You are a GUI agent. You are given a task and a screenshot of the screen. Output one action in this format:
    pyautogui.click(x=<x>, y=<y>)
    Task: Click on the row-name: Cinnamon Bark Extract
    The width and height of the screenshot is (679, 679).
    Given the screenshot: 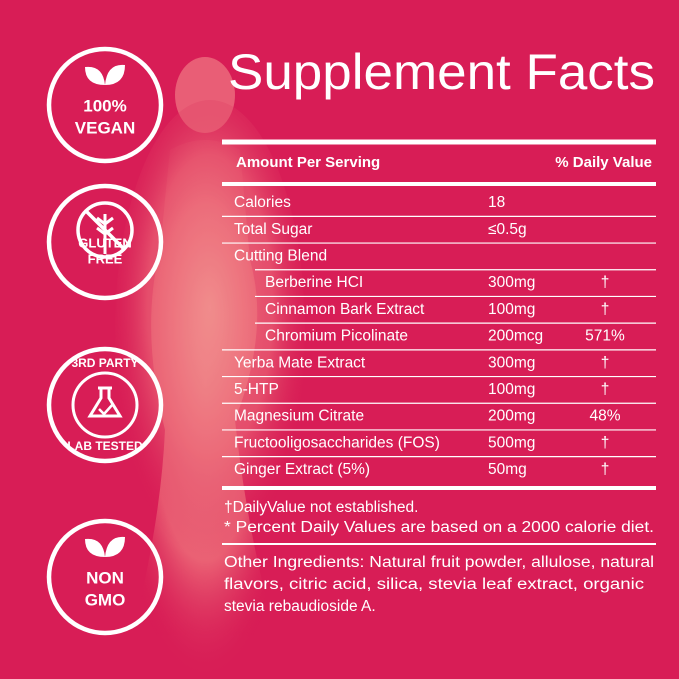 What is the action you would take?
    pyautogui.click(x=345, y=309)
    